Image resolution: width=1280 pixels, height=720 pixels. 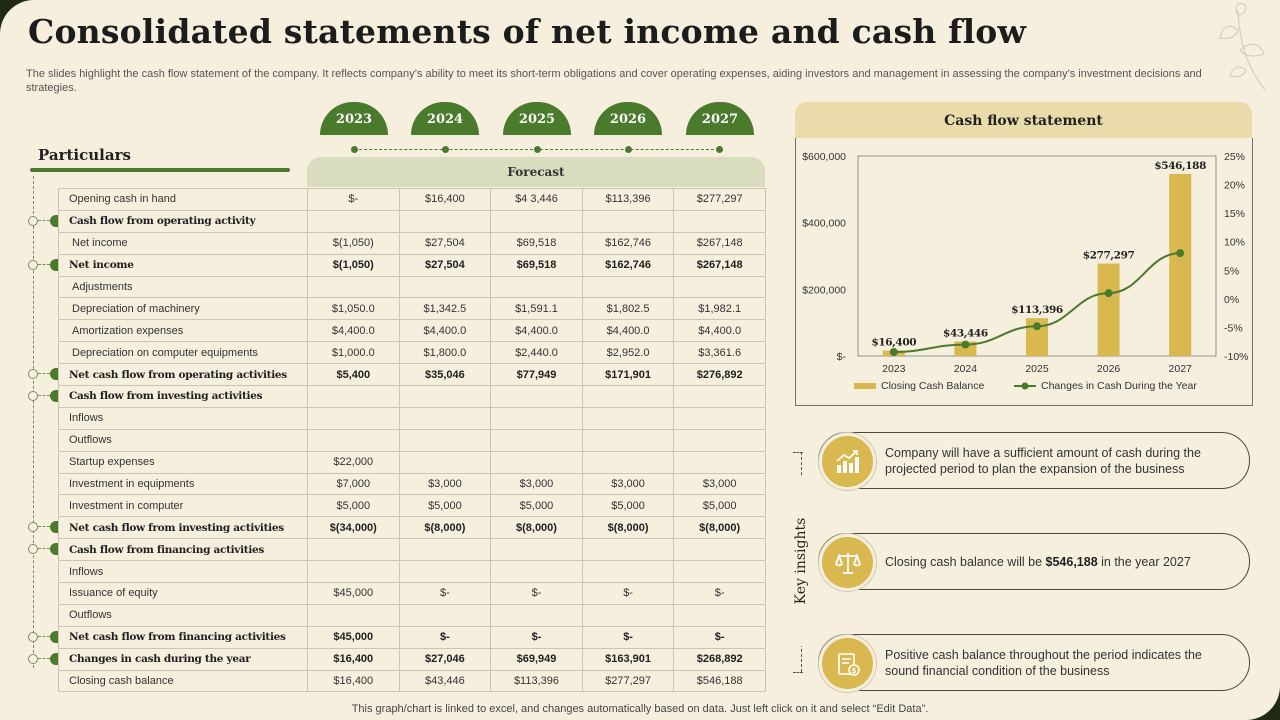 I want to click on cell-2026: $277,297, so click(x=628, y=681).